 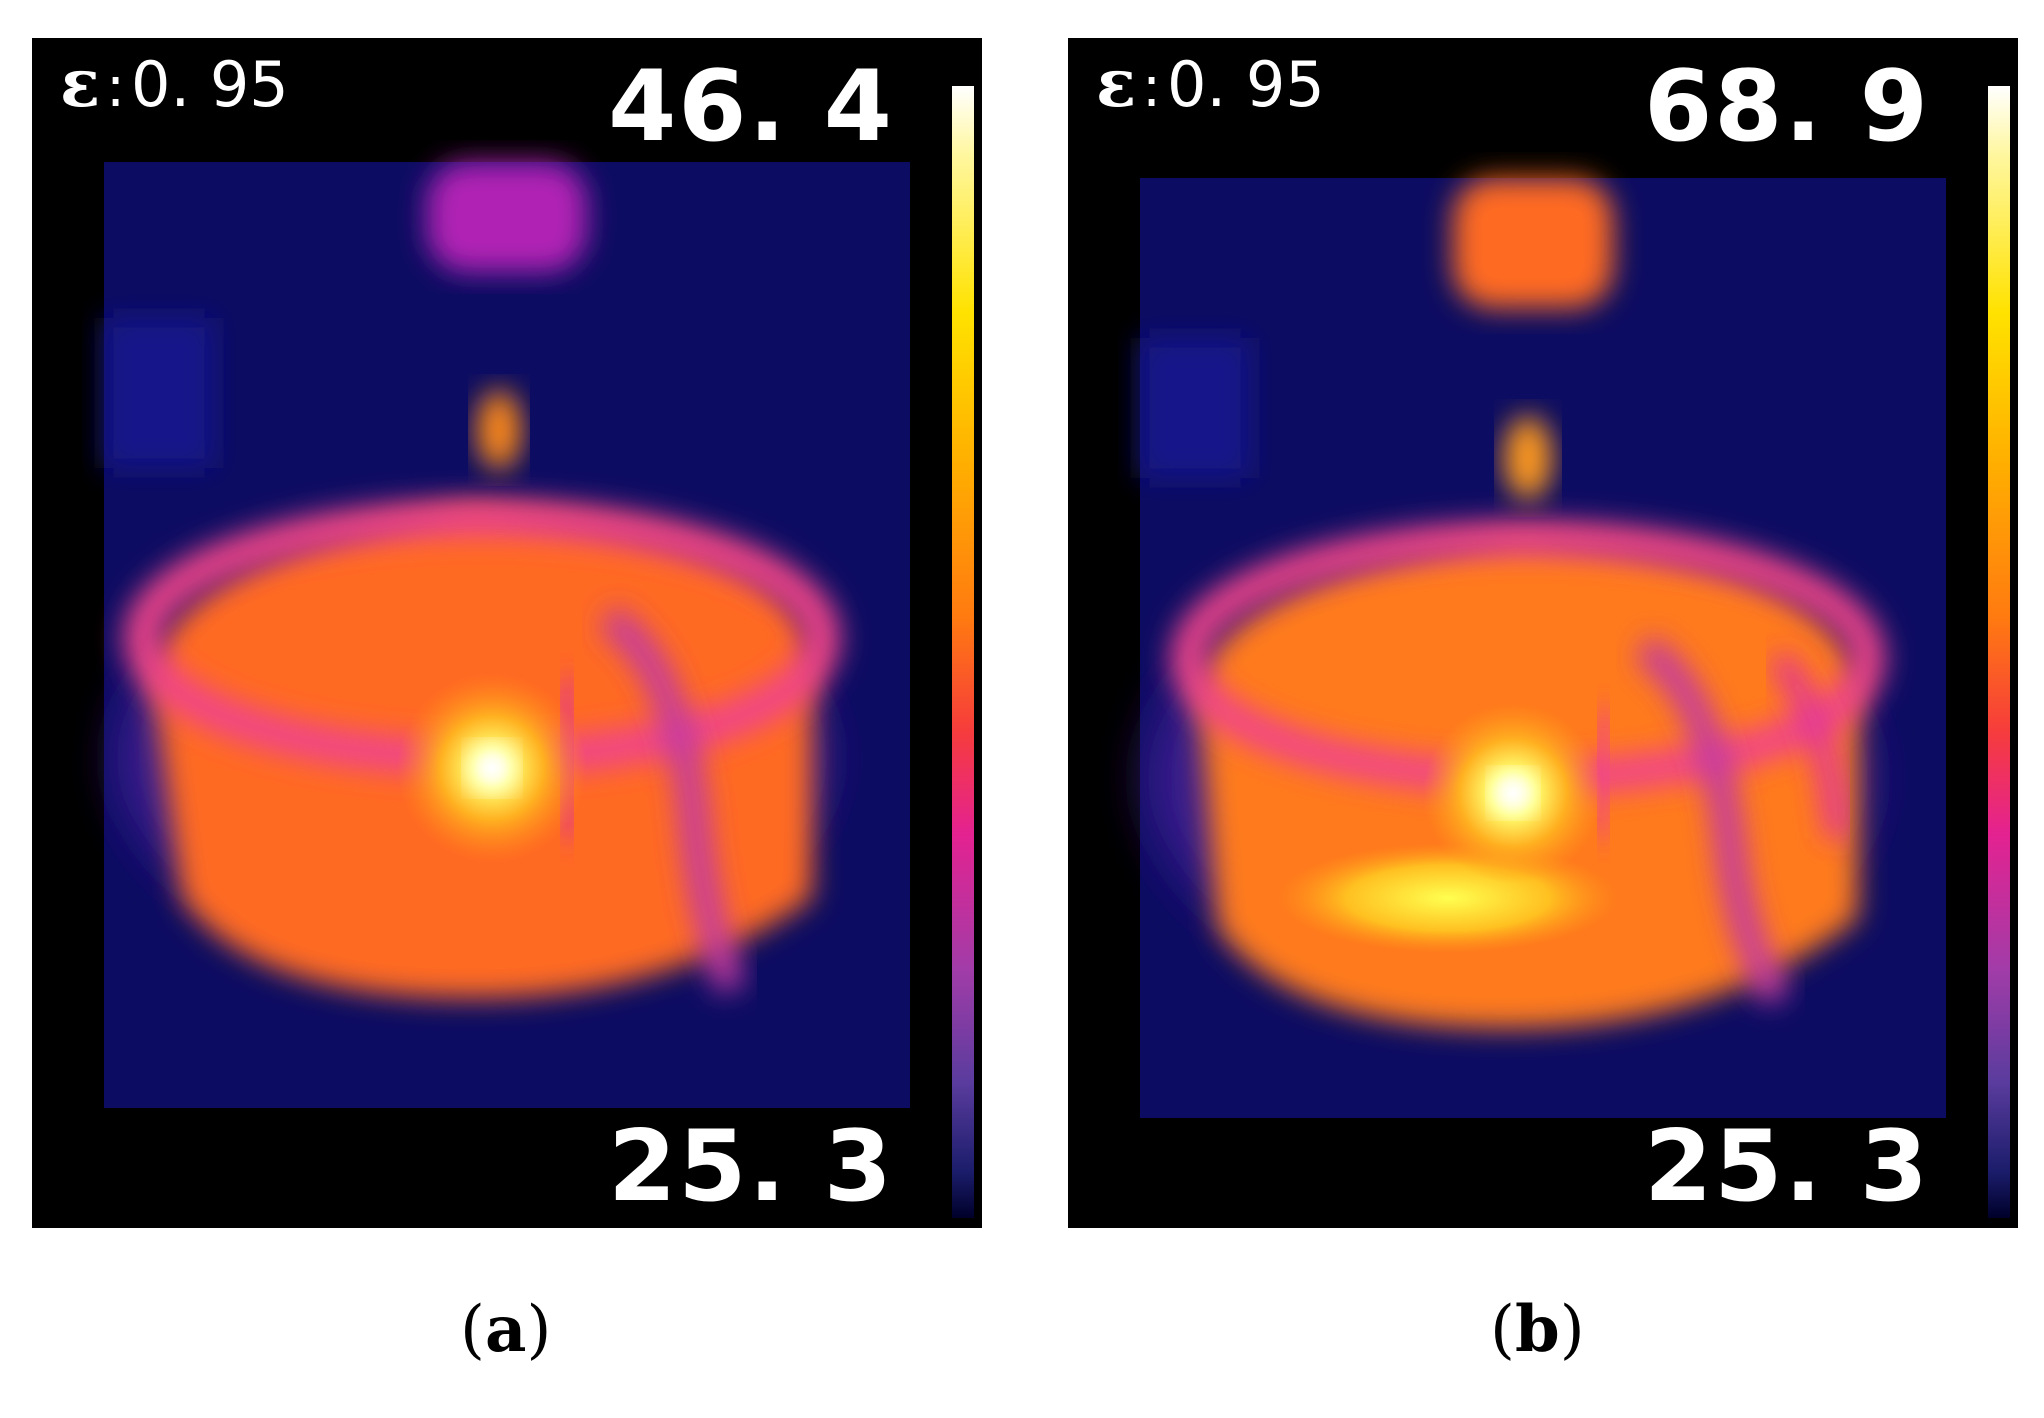 What do you see at coordinates (751, 107) in the screenshot?
I see `temperature-max: 46. 4` at bounding box center [751, 107].